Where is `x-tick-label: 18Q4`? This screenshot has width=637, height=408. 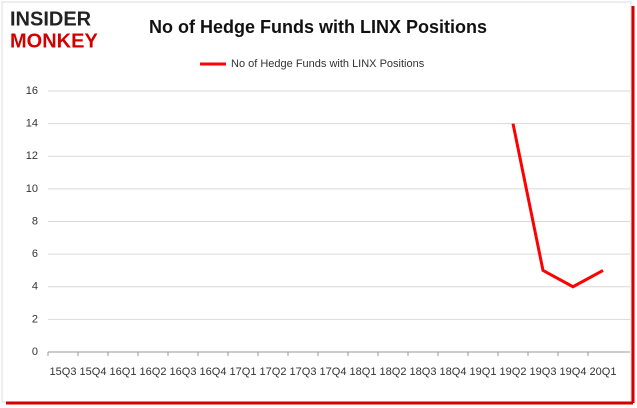
x-tick-label: 18Q4 is located at coordinates (453, 372).